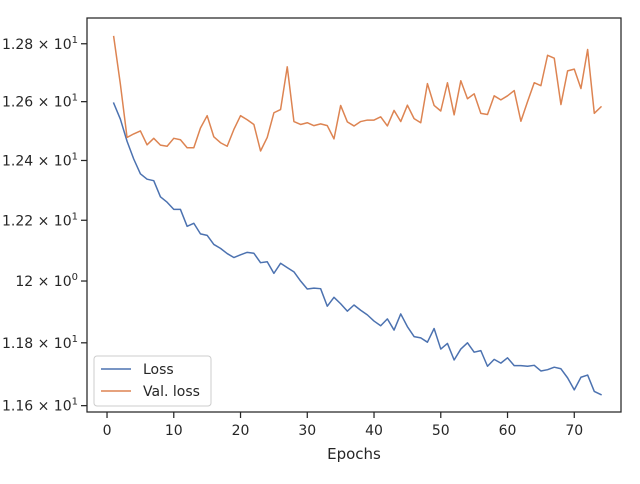 The width and height of the screenshot is (640, 484). I want to click on y-tick-label: 1.22 × 10¹, so click(40, 220).